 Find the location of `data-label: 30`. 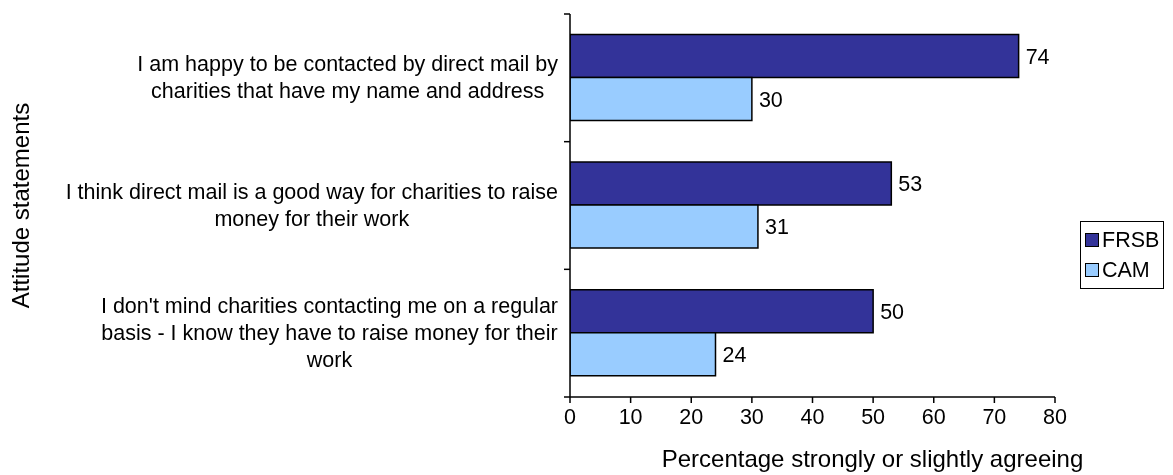

data-label: 30 is located at coordinates (770, 99).